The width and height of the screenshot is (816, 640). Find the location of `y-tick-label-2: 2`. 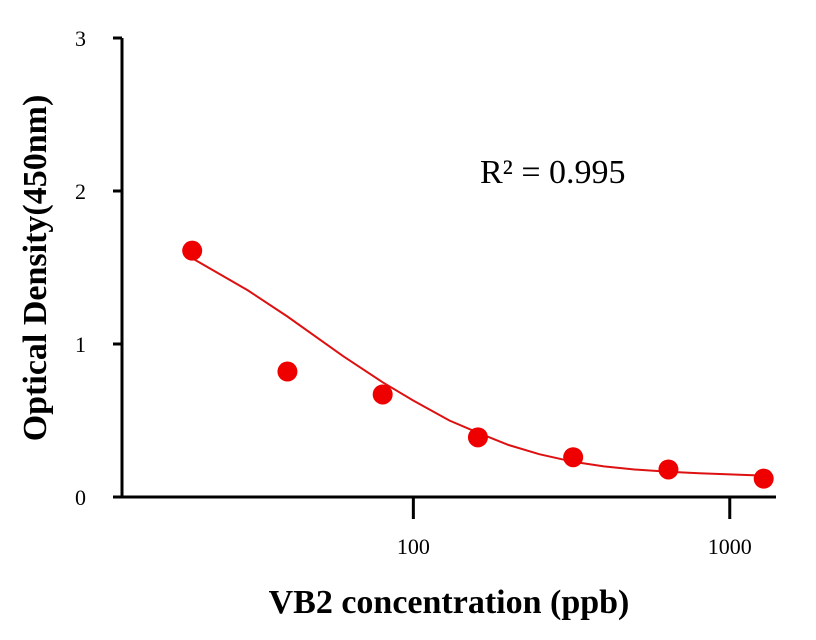

y-tick-label-2: 2 is located at coordinates (80, 191).